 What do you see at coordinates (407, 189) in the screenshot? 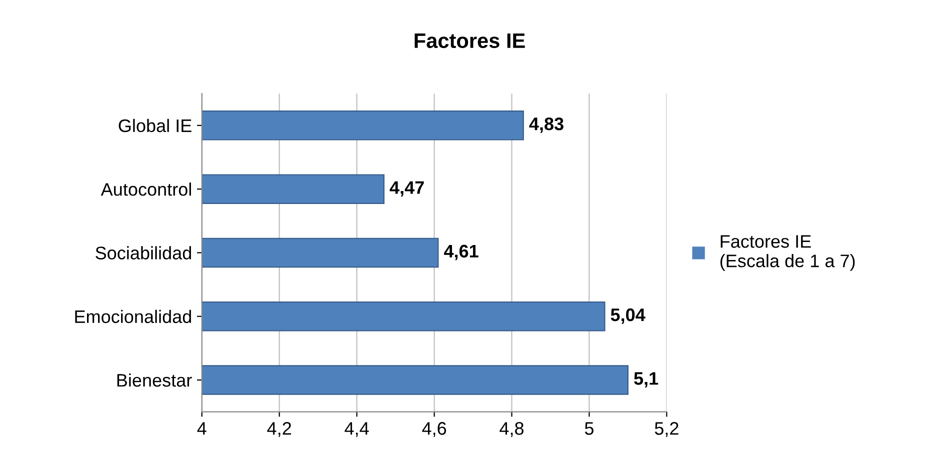
I see `data-label: 4,47` at bounding box center [407, 189].